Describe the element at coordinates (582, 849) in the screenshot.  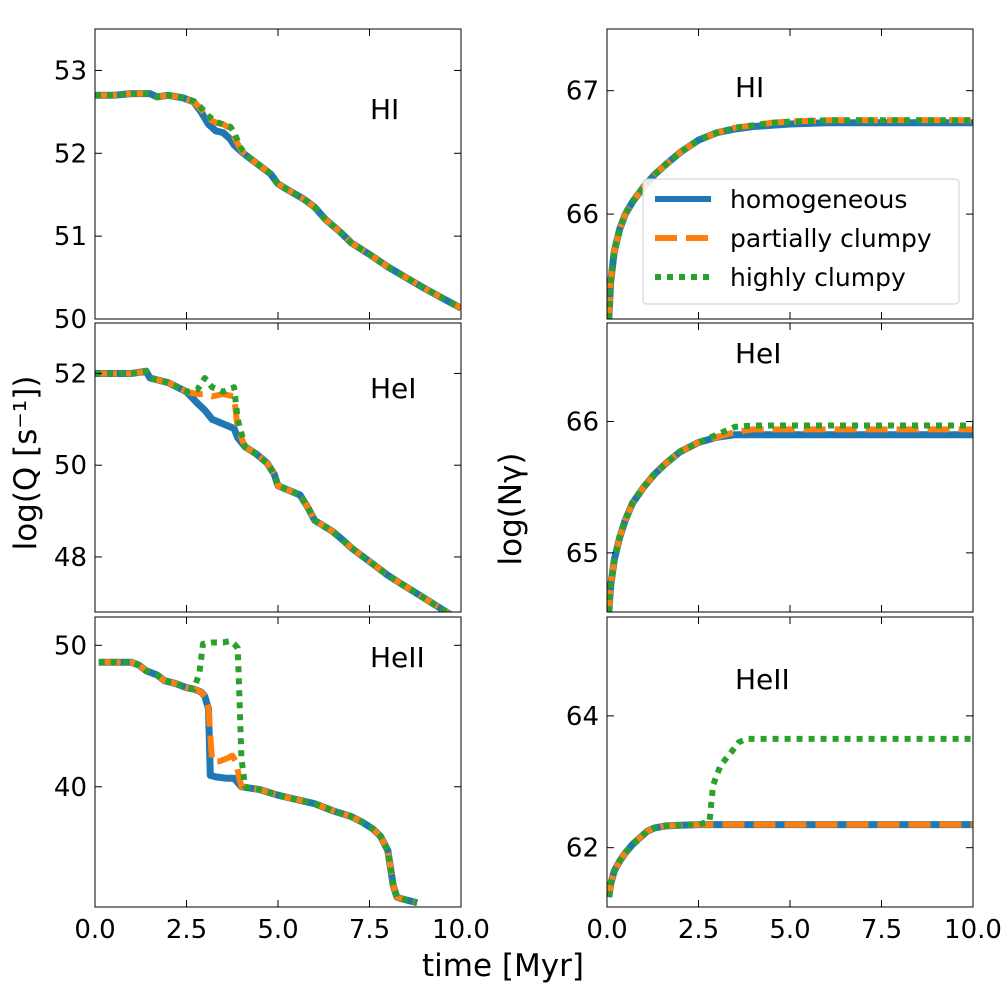
I see `y-tick-label: 62` at that location.